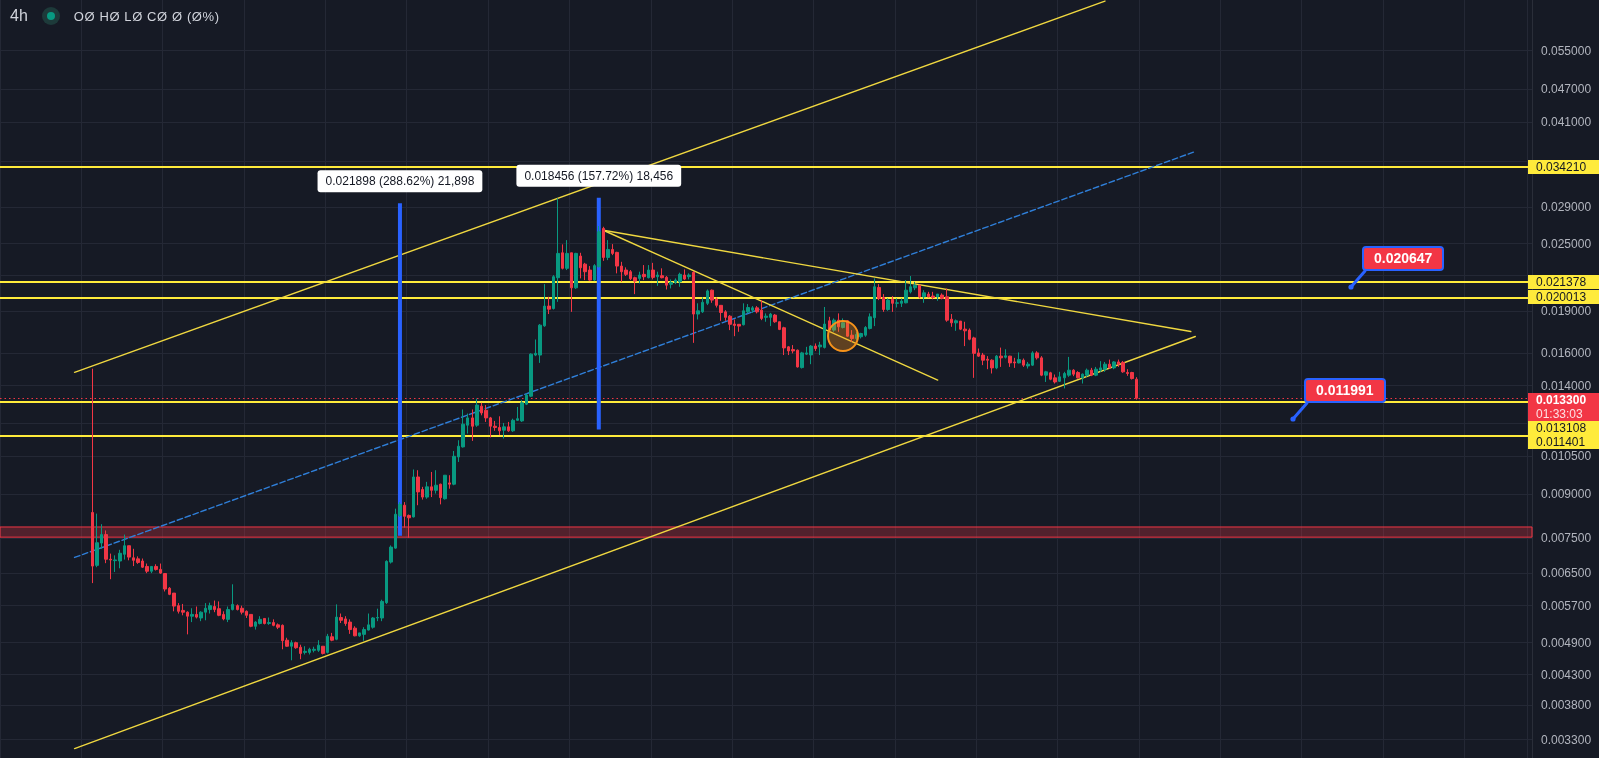  I want to click on y-tick-label: 0.047000, so click(1566, 89).